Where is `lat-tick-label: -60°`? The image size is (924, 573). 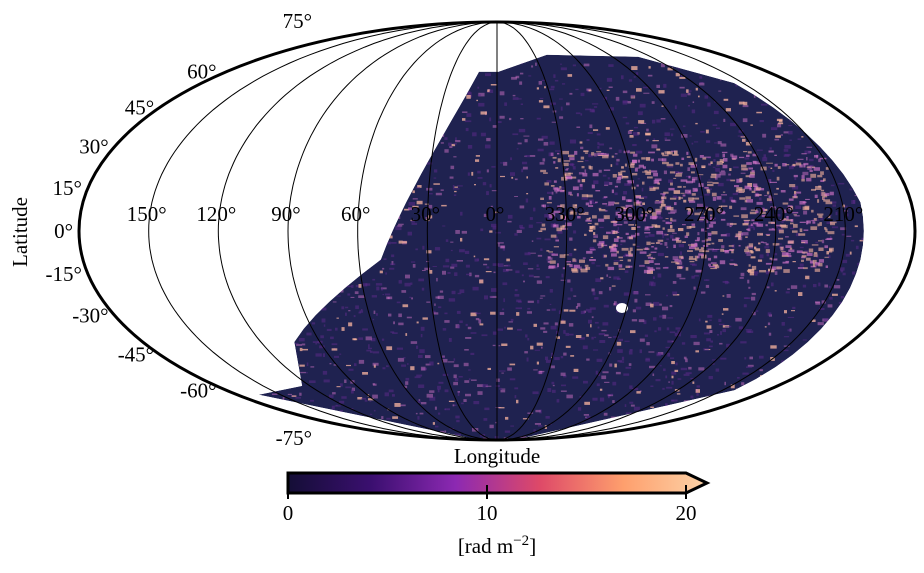
lat-tick-label: -60° is located at coordinates (198, 390).